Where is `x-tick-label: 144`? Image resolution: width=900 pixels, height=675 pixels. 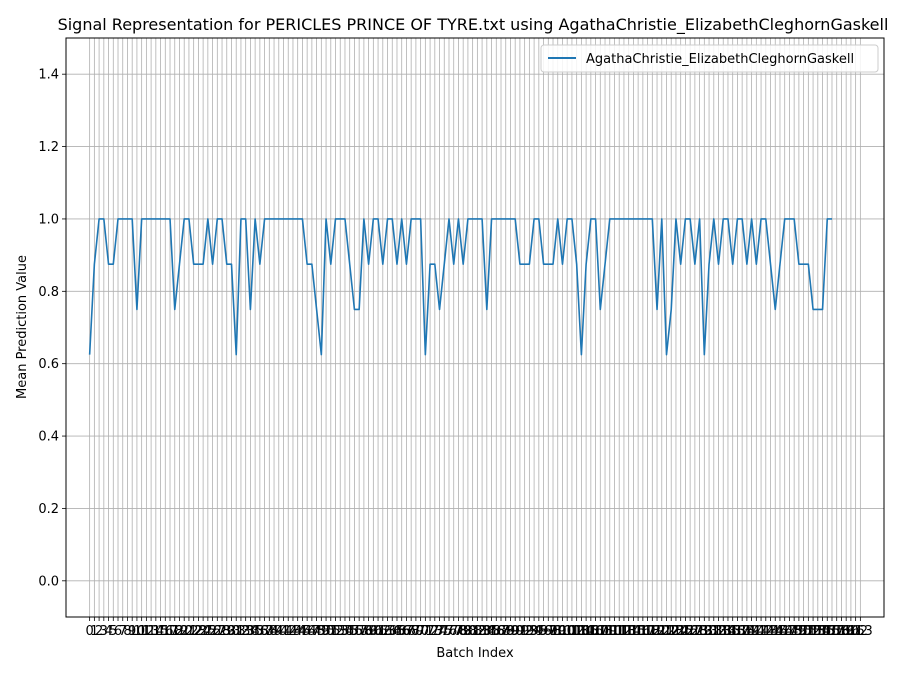 x-tick-label: 144 is located at coordinates (770, 631).